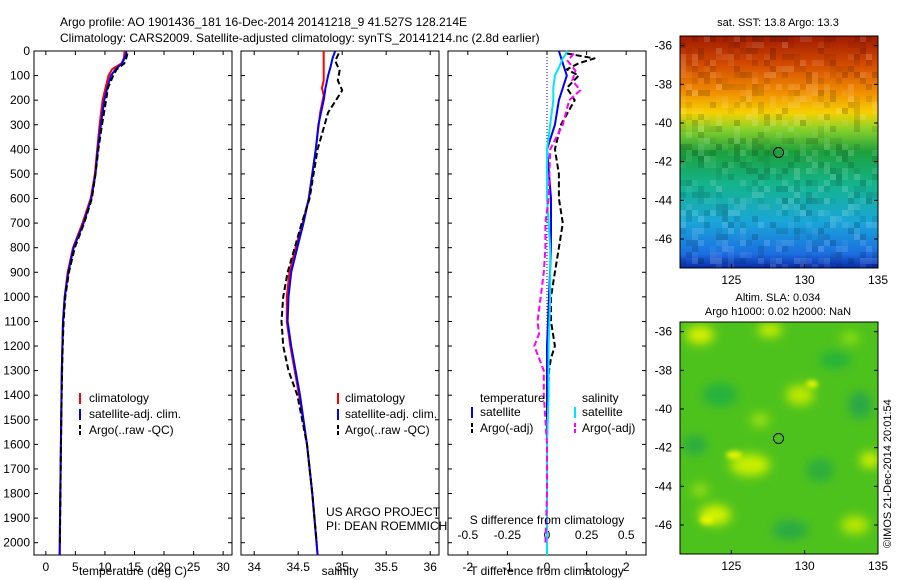  I want to click on lat-tick-label: -42, so click(664, 162).